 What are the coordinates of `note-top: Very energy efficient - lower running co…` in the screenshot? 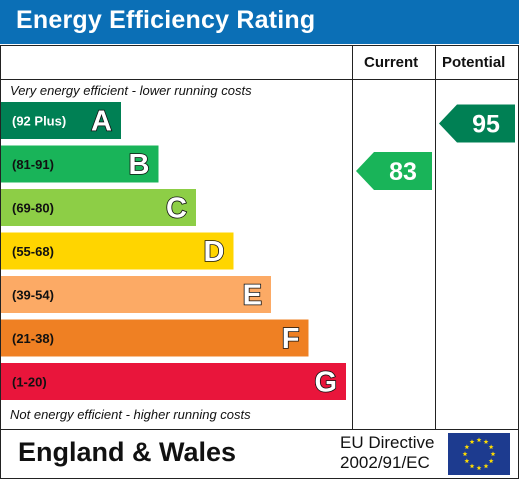 It's located at (131, 90).